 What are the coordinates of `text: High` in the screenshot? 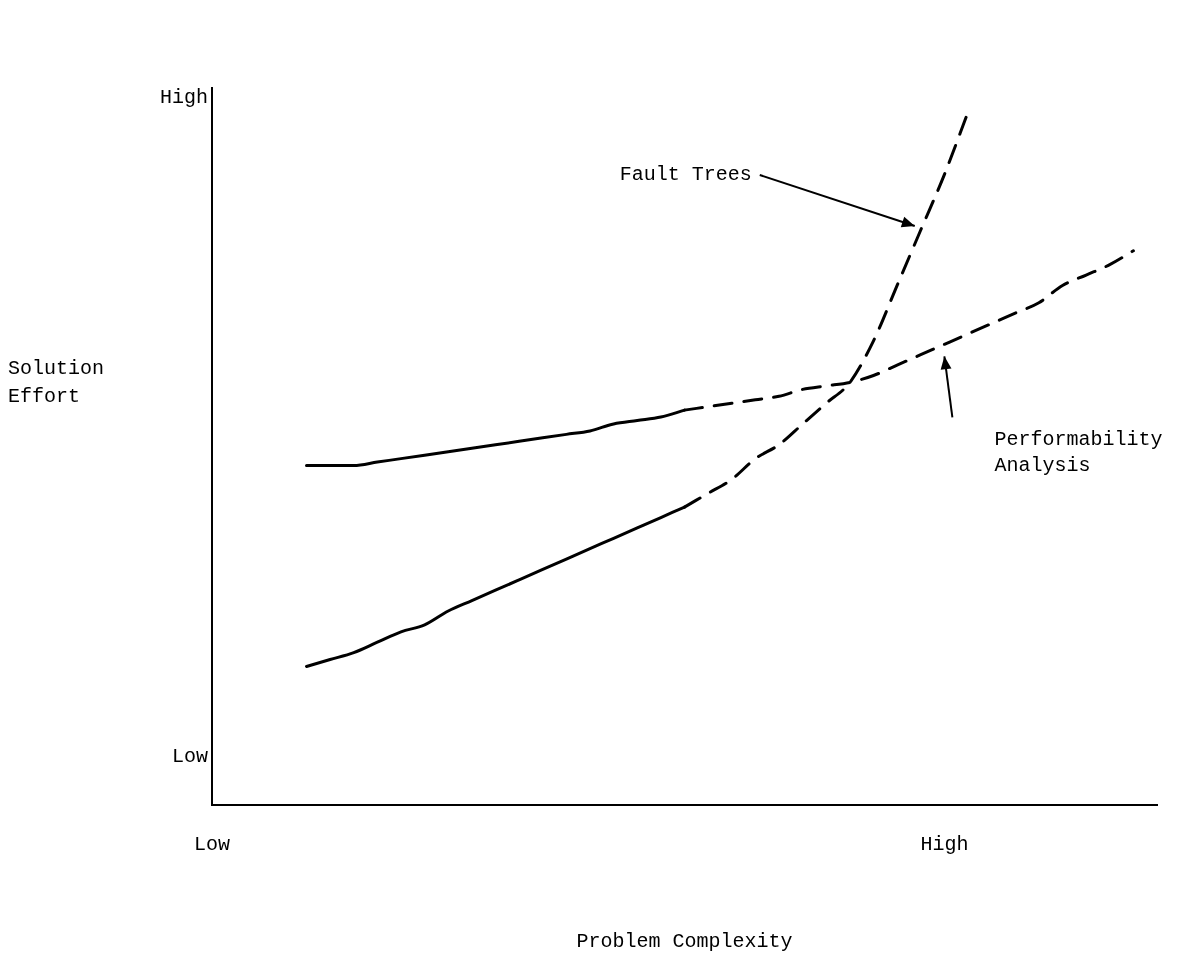 It's located at (183, 98).